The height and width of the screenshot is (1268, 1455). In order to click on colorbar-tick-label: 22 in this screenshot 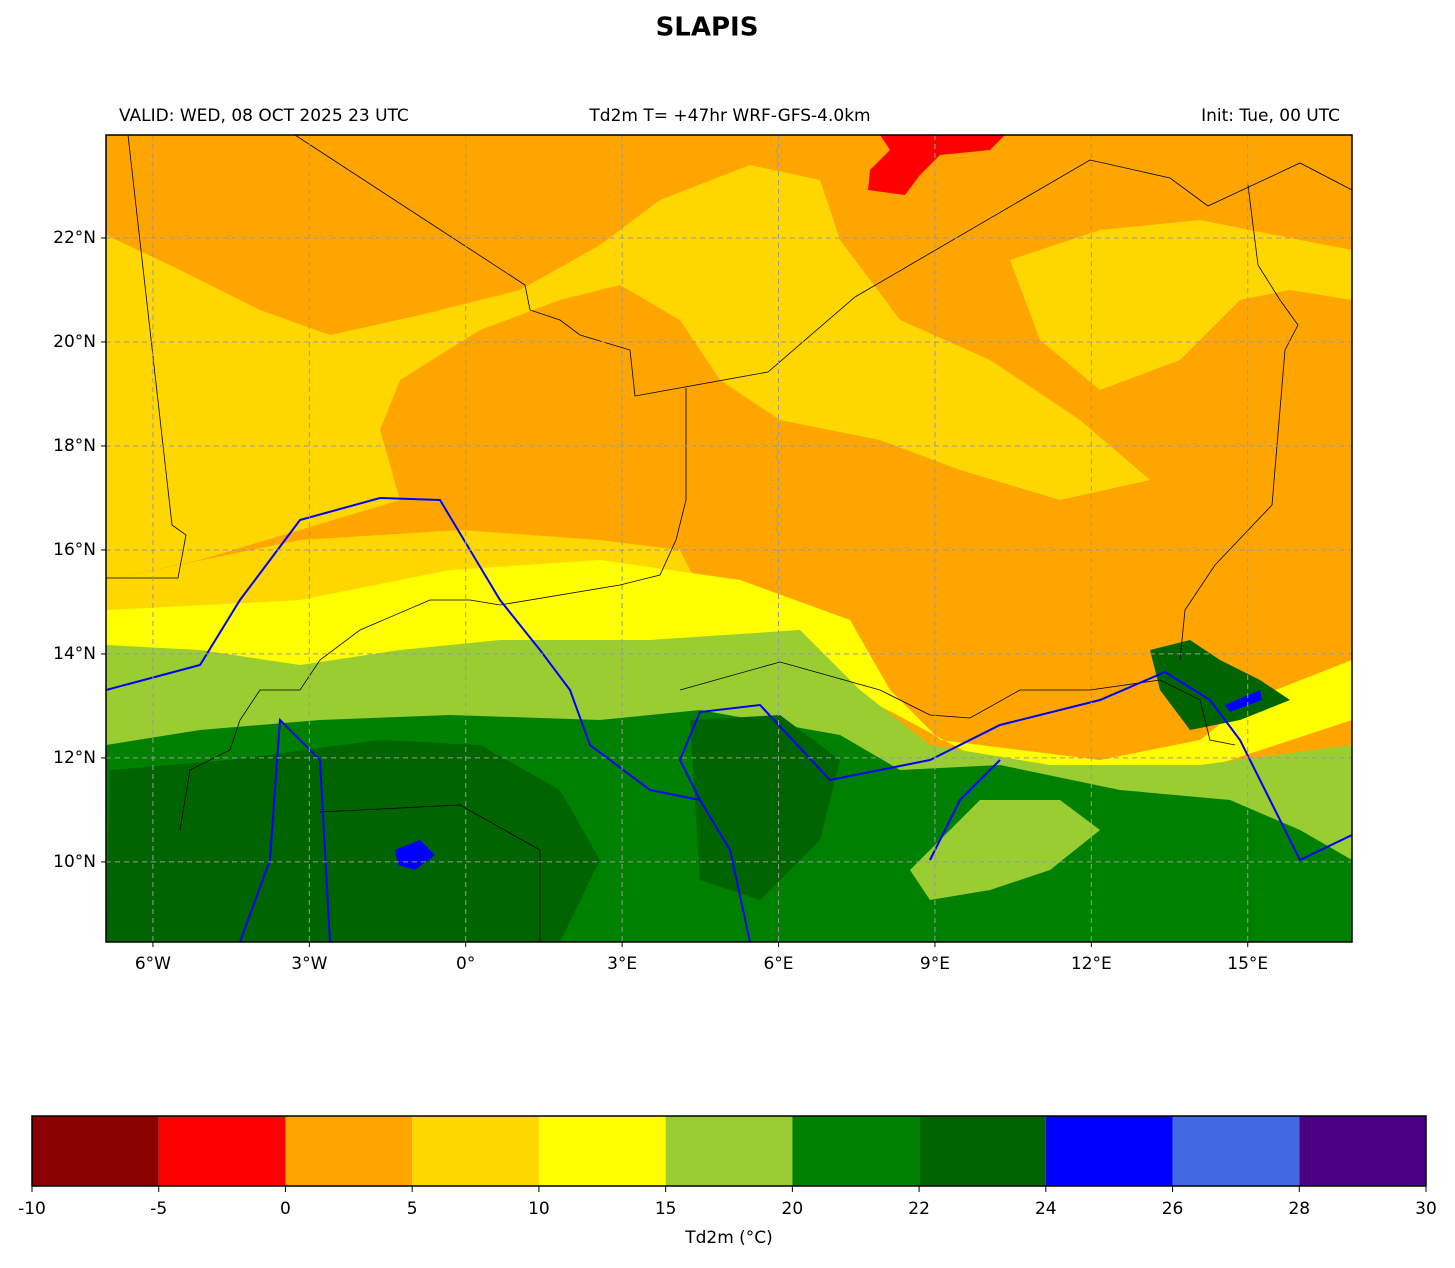, I will do `click(919, 1209)`.